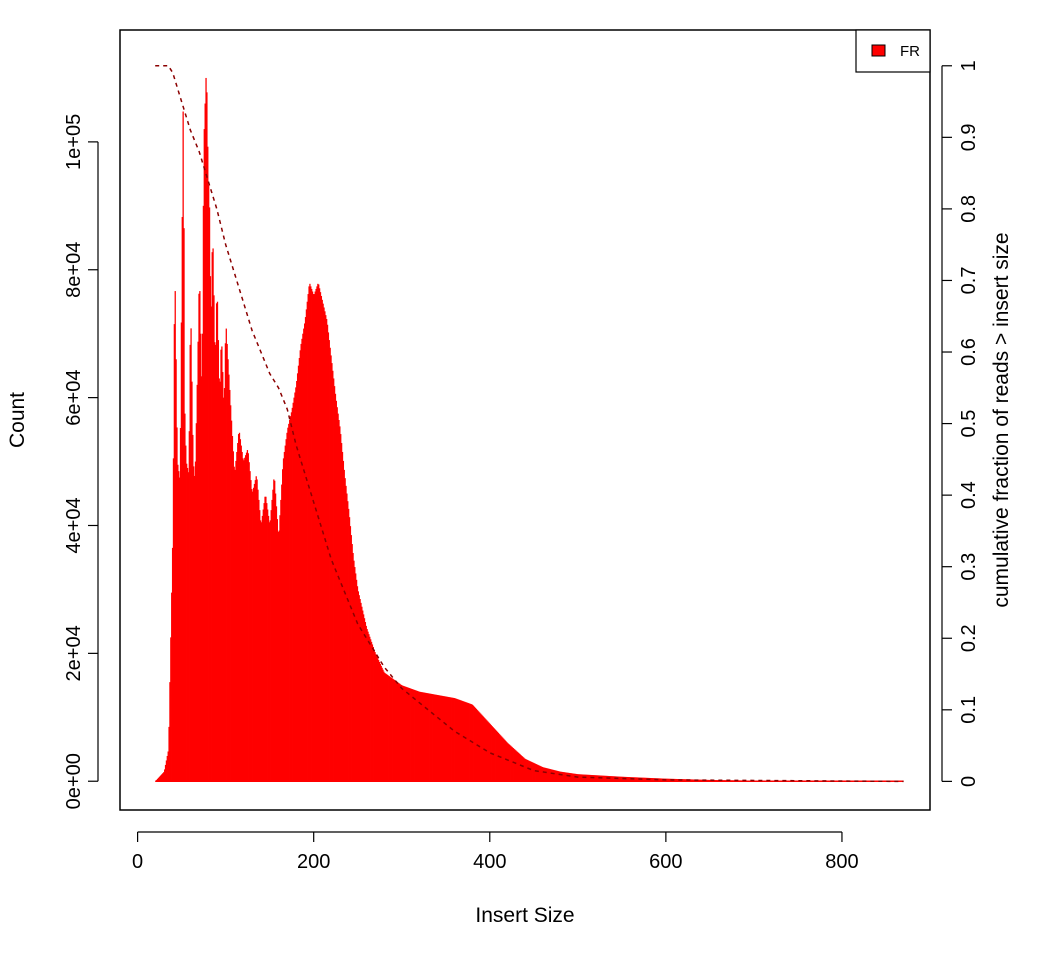  Describe the element at coordinates (74, 653) in the screenshot. I see `y-tick-label: 2e+04` at that location.